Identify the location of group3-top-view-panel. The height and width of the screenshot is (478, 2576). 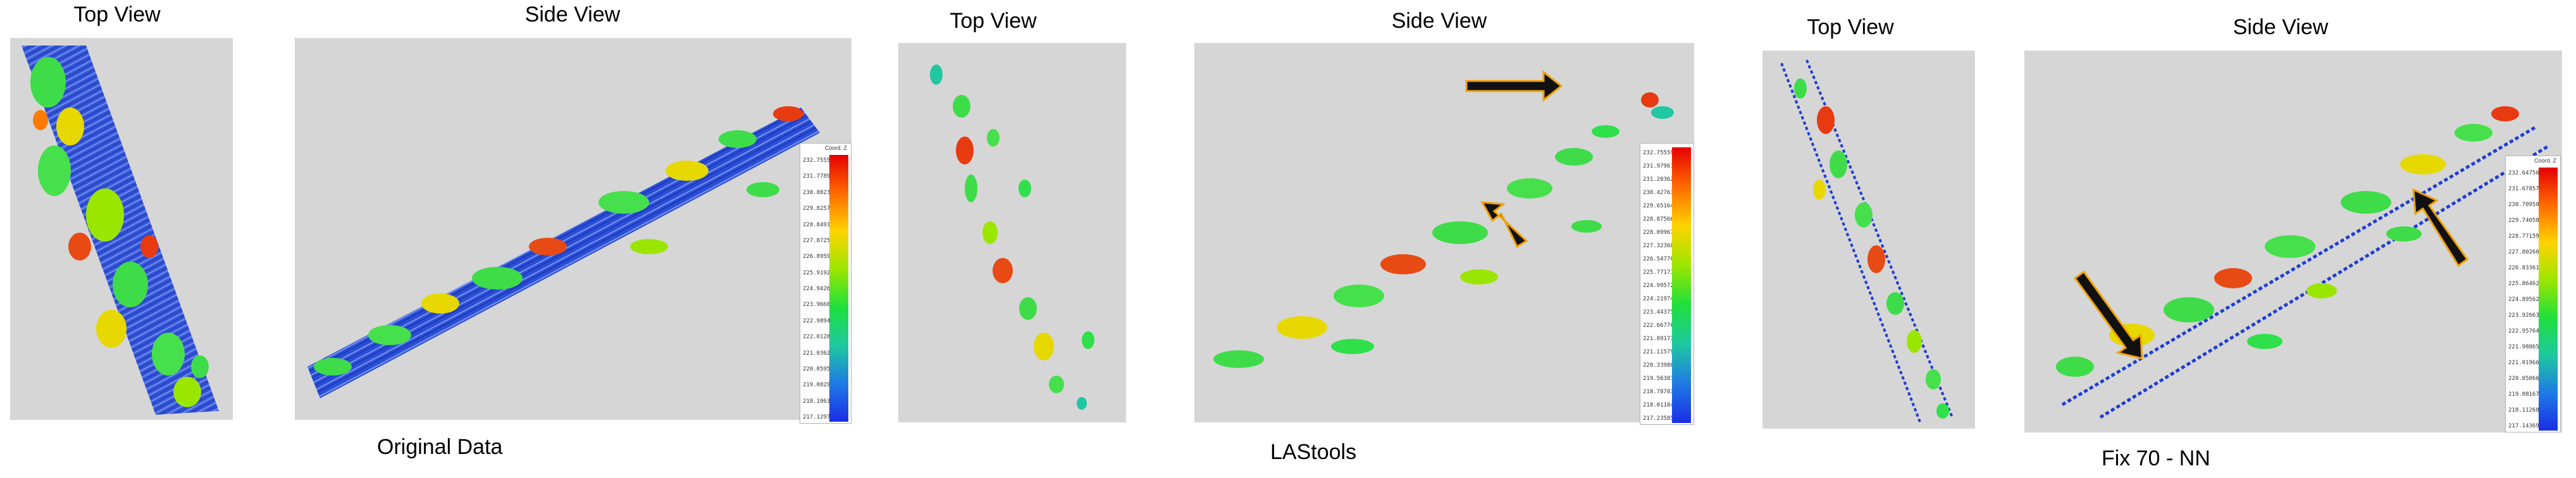
(1869, 240).